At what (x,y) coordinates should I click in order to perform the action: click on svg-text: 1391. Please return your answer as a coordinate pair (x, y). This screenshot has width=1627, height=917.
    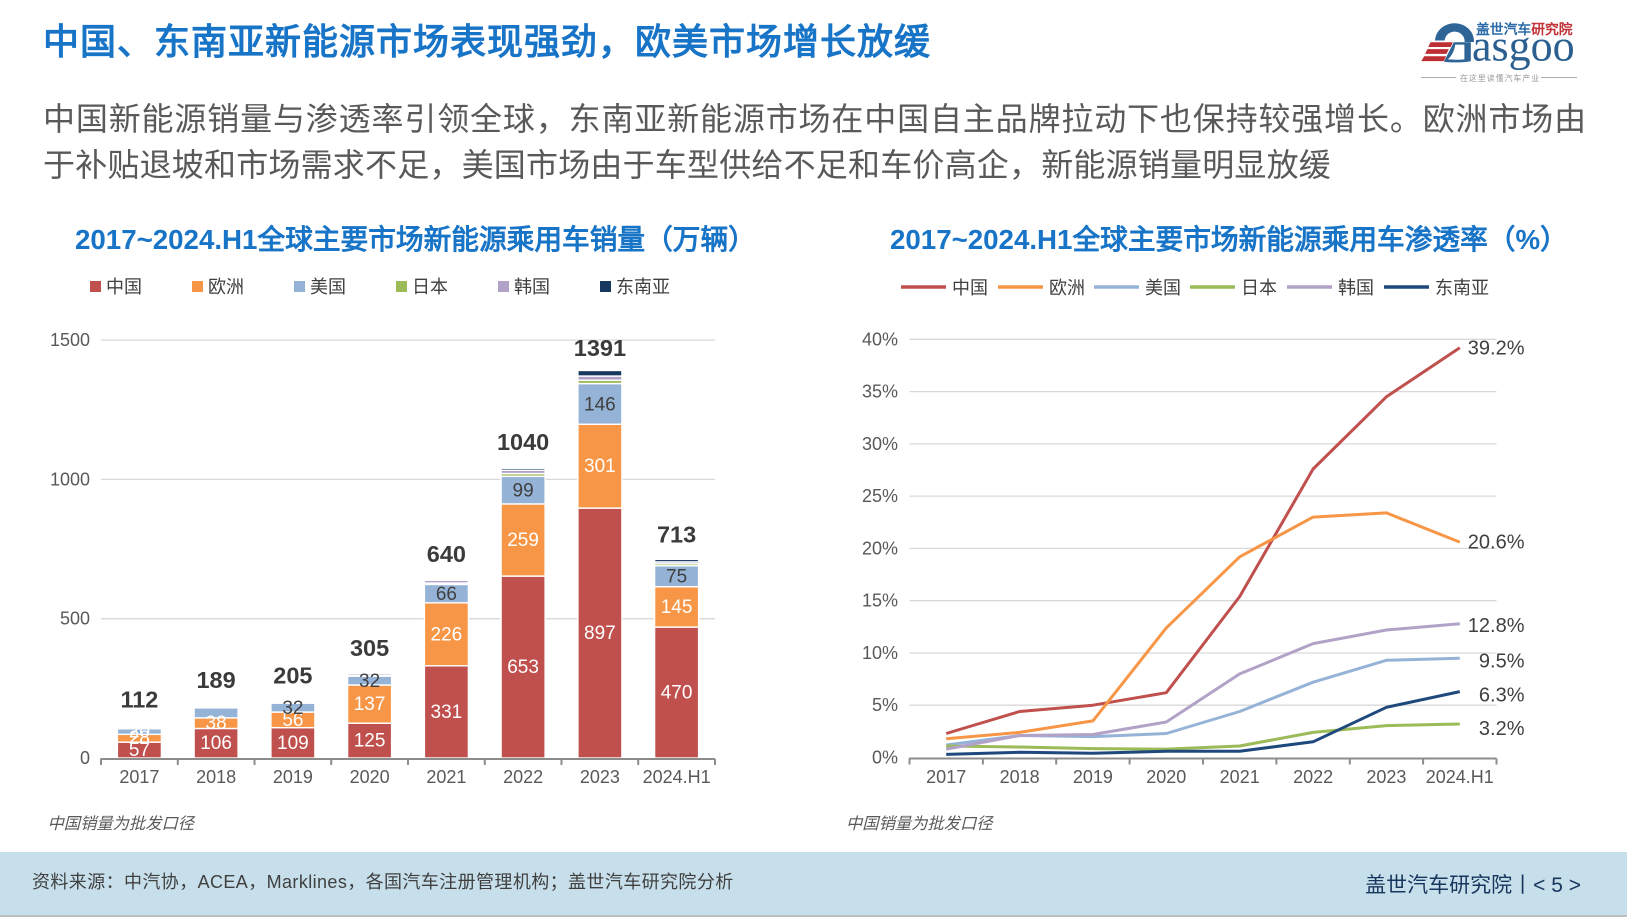
    Looking at the image, I should click on (600, 348).